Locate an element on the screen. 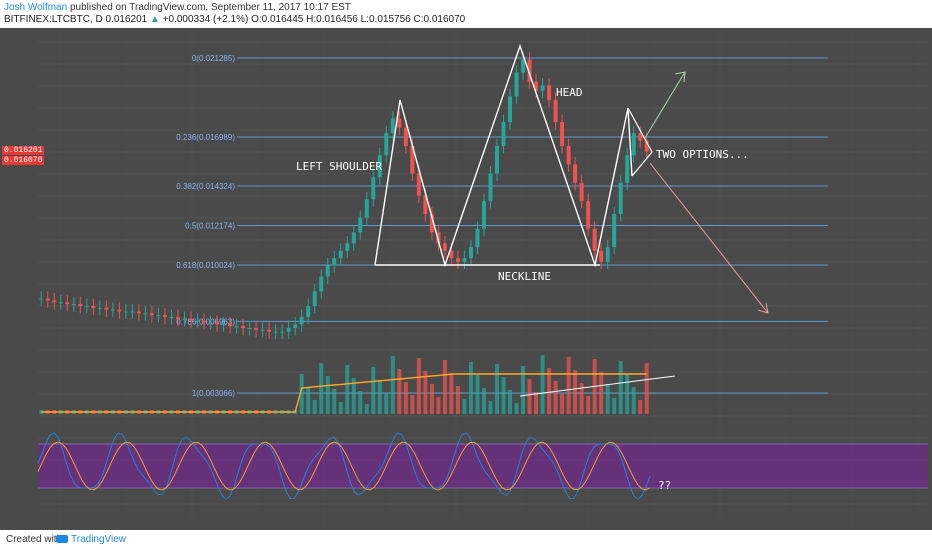 This screenshot has height=550, width=932. fib-level-label: 0.5(0.012174) is located at coordinates (210, 226).